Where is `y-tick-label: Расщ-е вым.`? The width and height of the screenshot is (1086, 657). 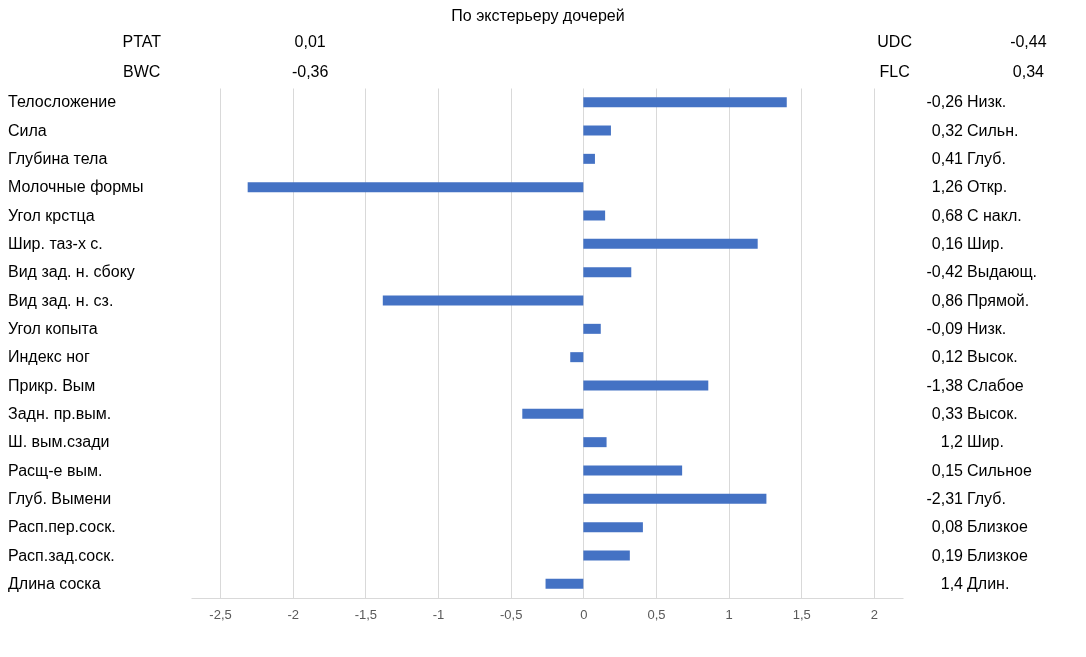 y-tick-label: Расщ-е вым. is located at coordinates (55, 470).